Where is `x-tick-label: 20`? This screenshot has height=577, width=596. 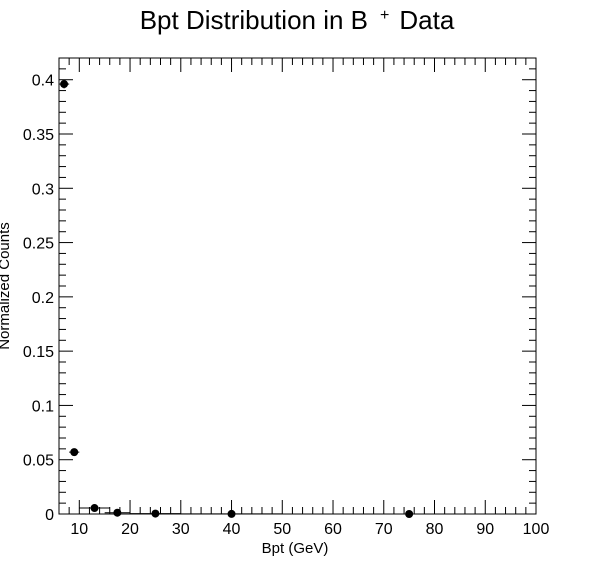 x-tick-label: 20 is located at coordinates (130, 529).